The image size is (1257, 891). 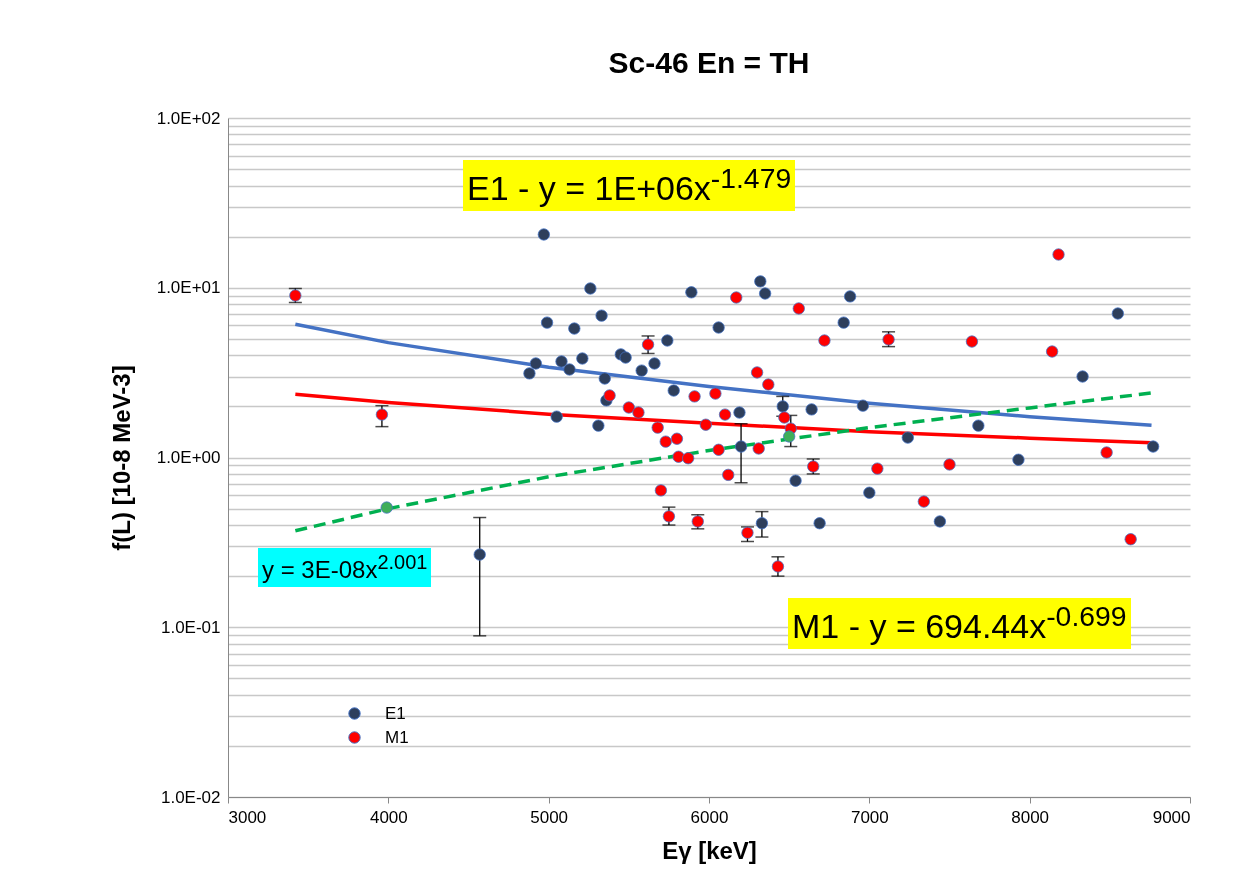 What do you see at coordinates (1030, 817) in the screenshot?
I see `x-tick-label: 8000` at bounding box center [1030, 817].